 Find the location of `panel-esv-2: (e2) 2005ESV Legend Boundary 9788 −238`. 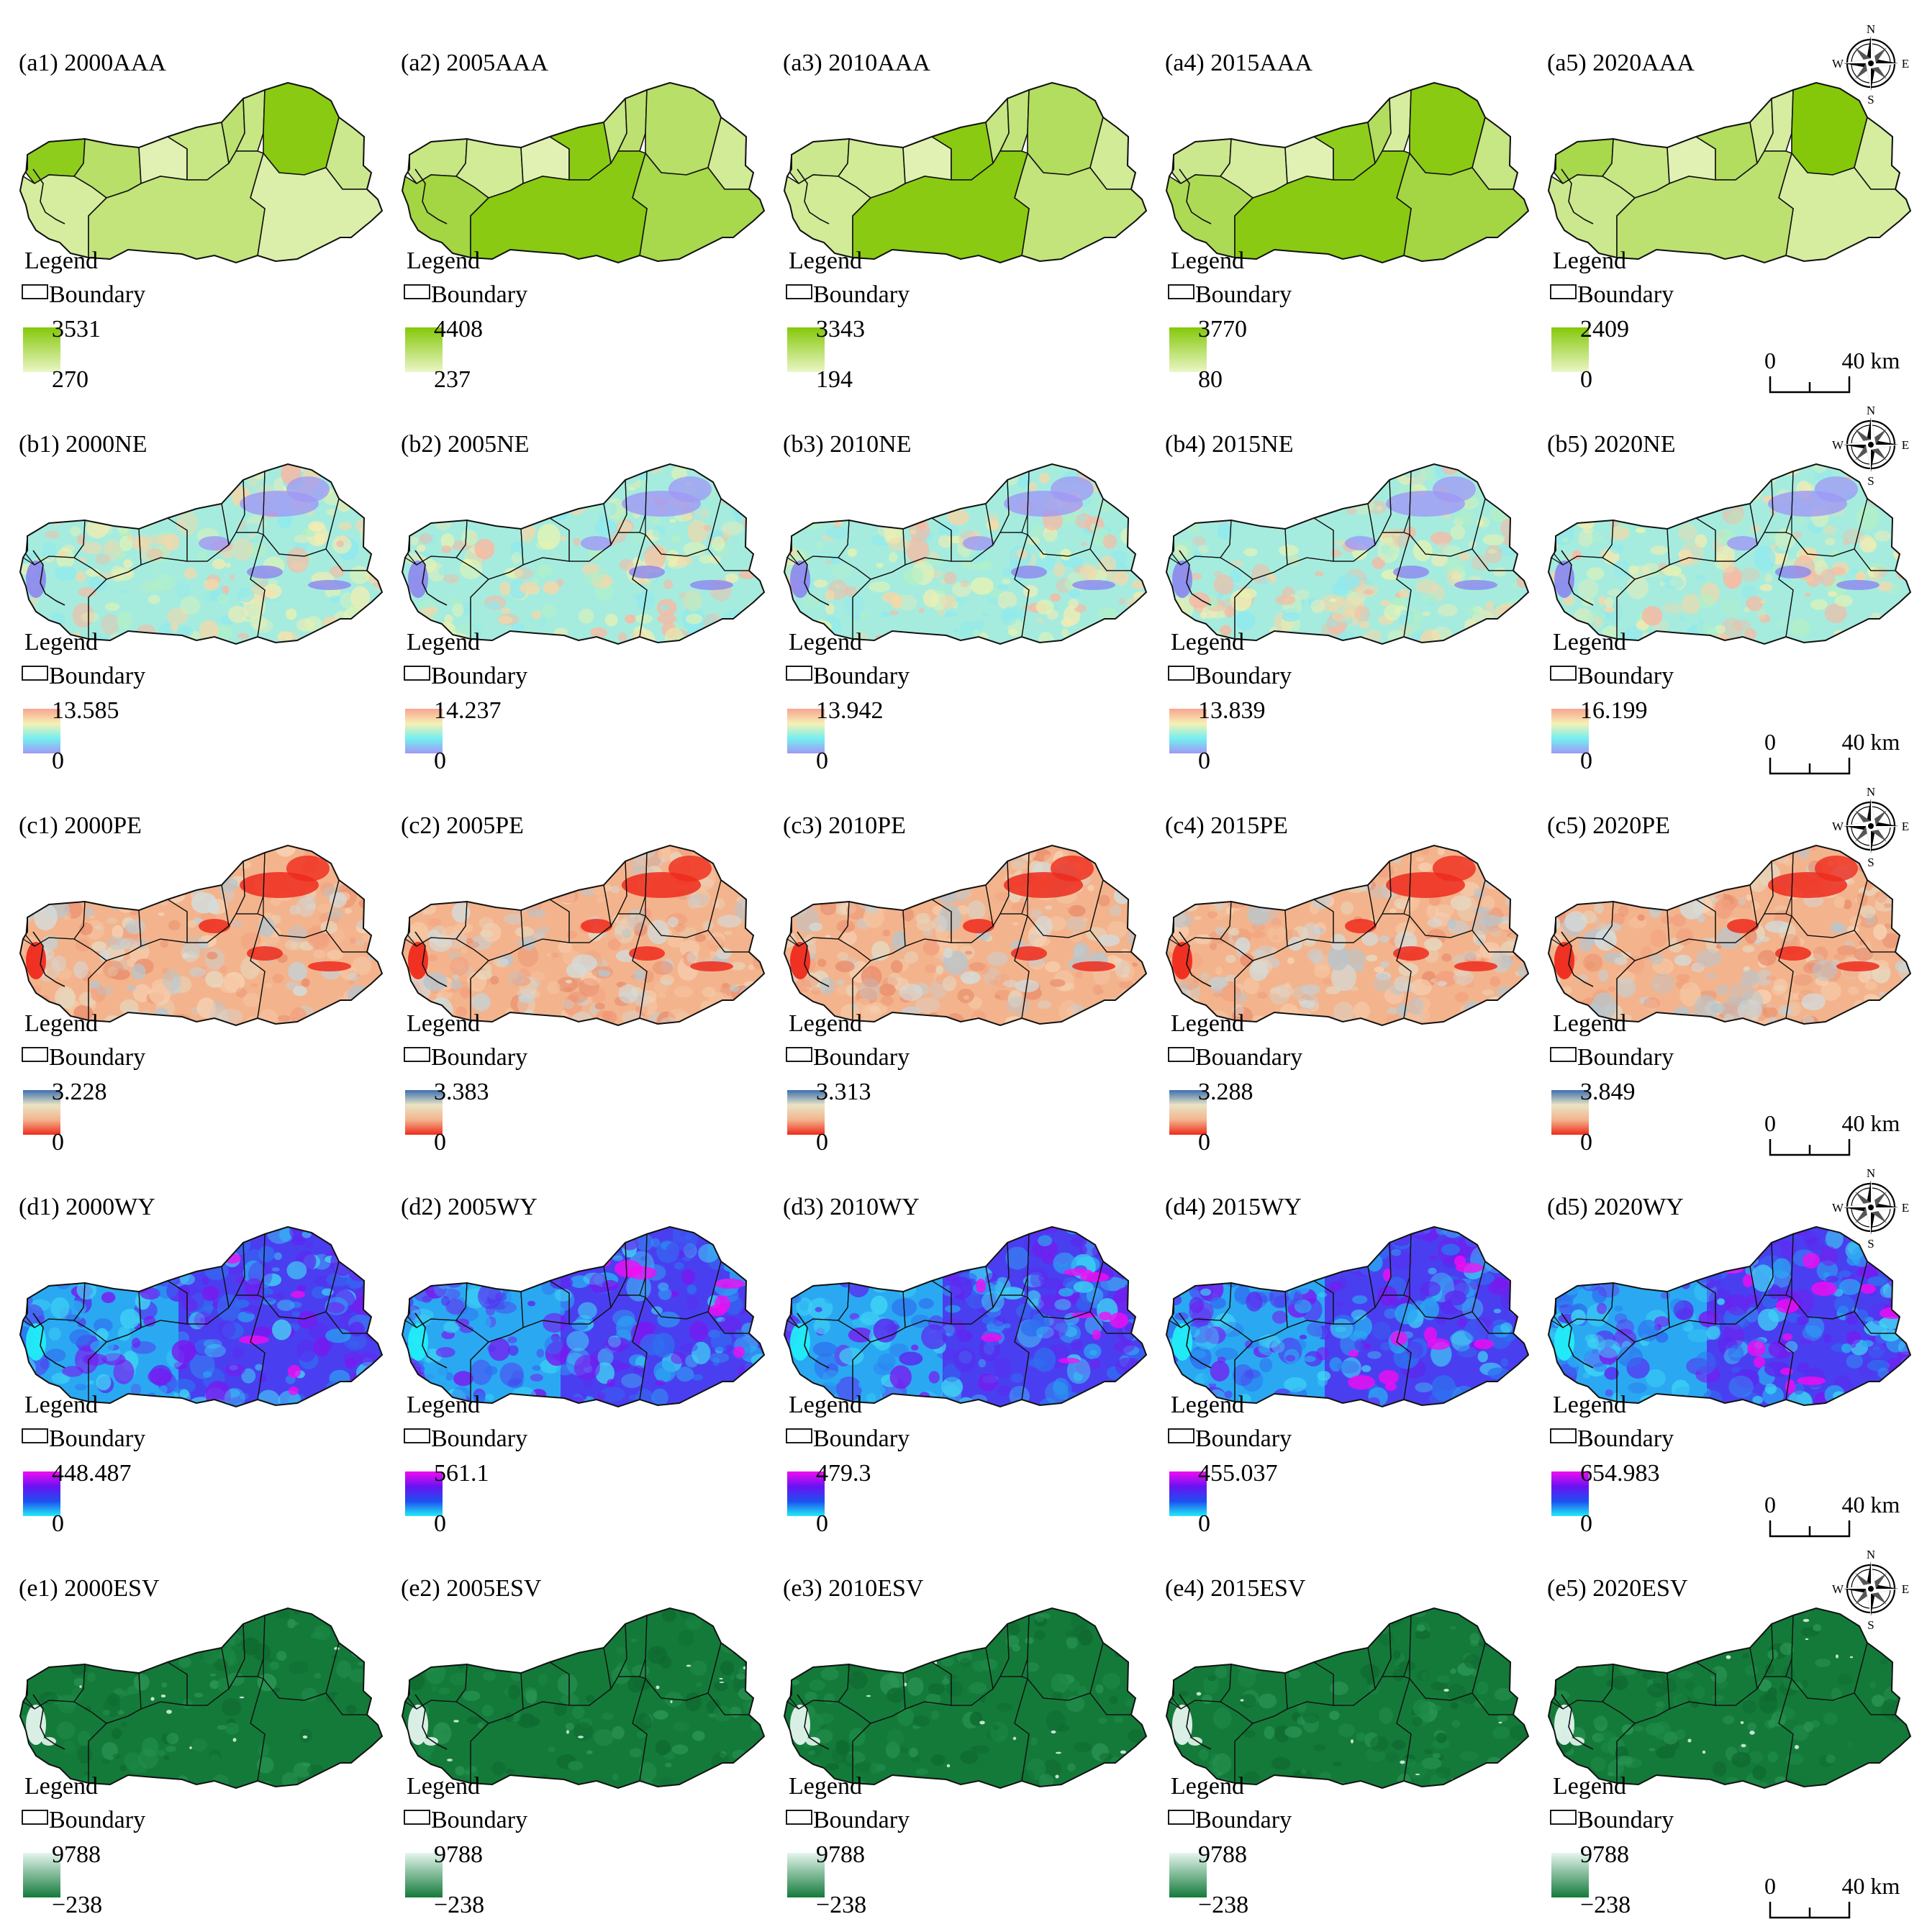

panel-esv-2: (e2) 2005ESV Legend Boundary 9788 −238 is located at coordinates (584, 1746).